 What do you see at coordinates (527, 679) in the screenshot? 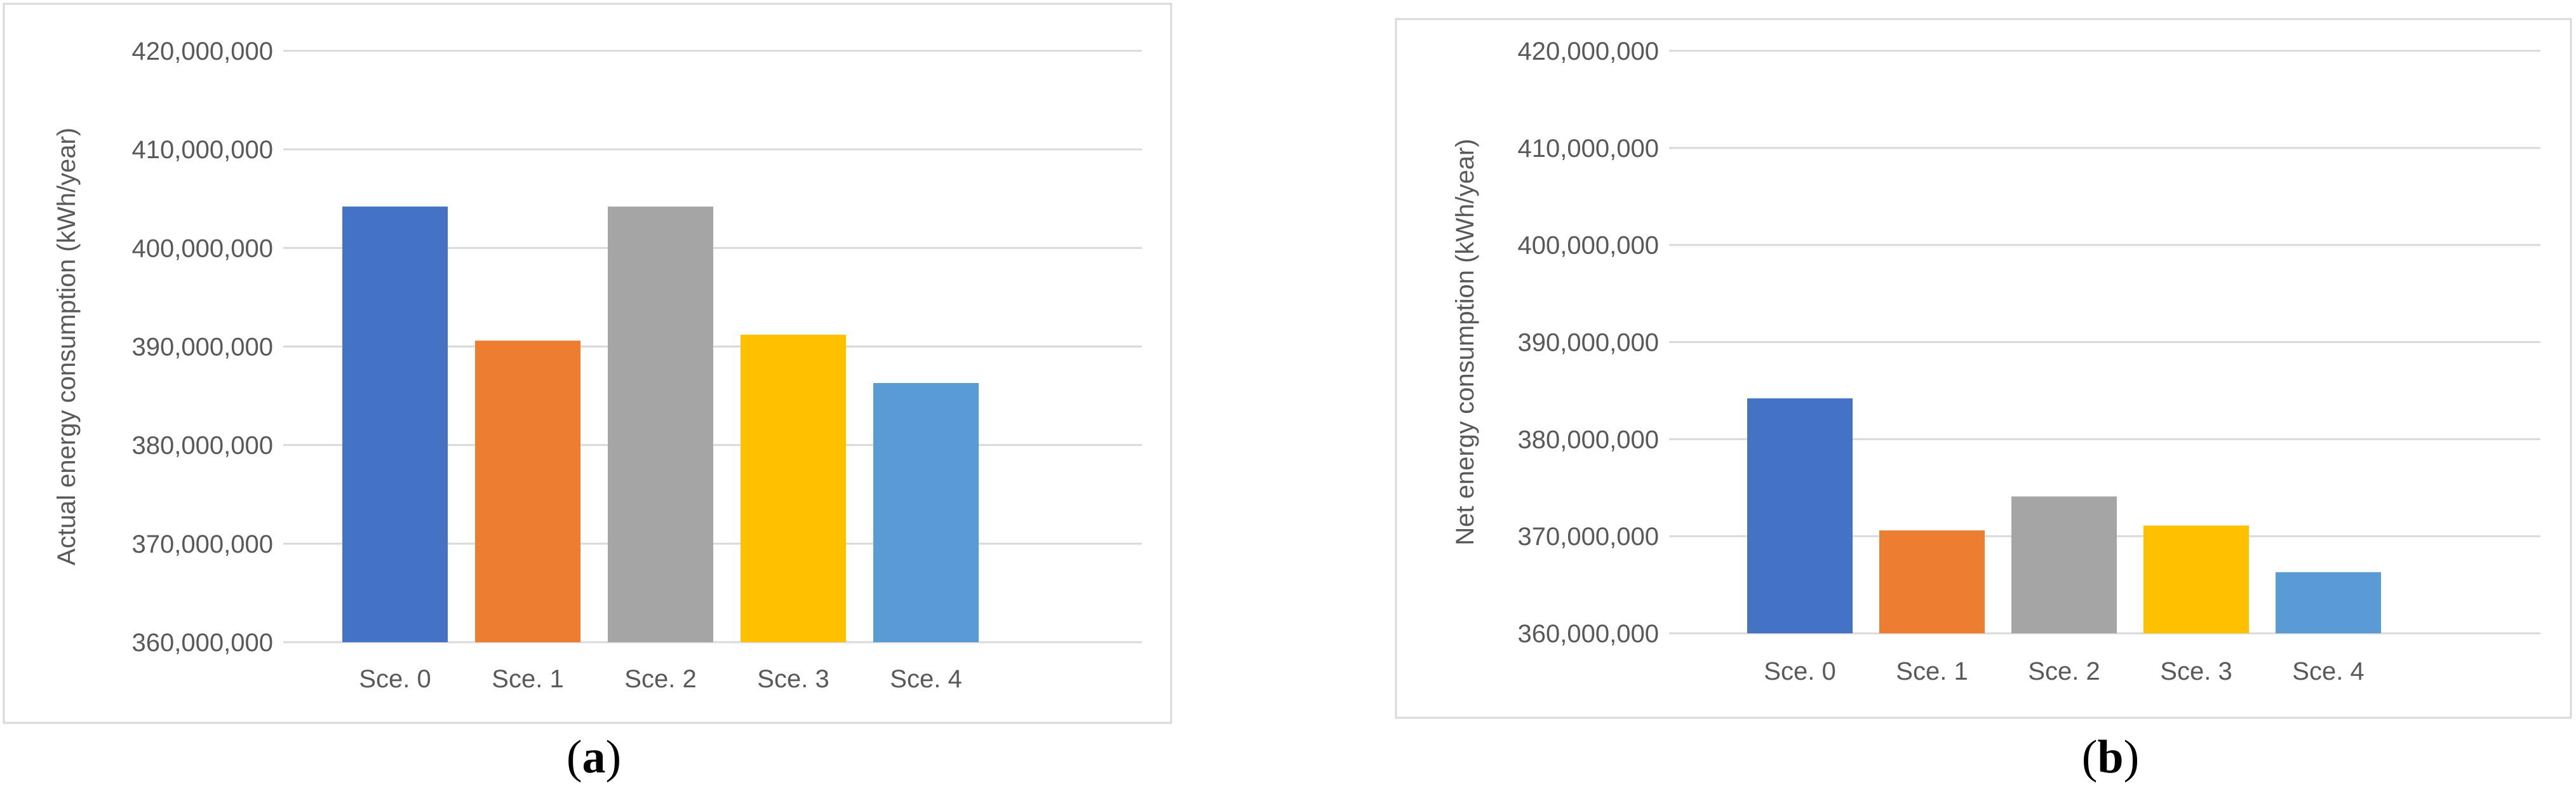
I see `x-tick-label-a-1: Sce. 1` at bounding box center [527, 679].